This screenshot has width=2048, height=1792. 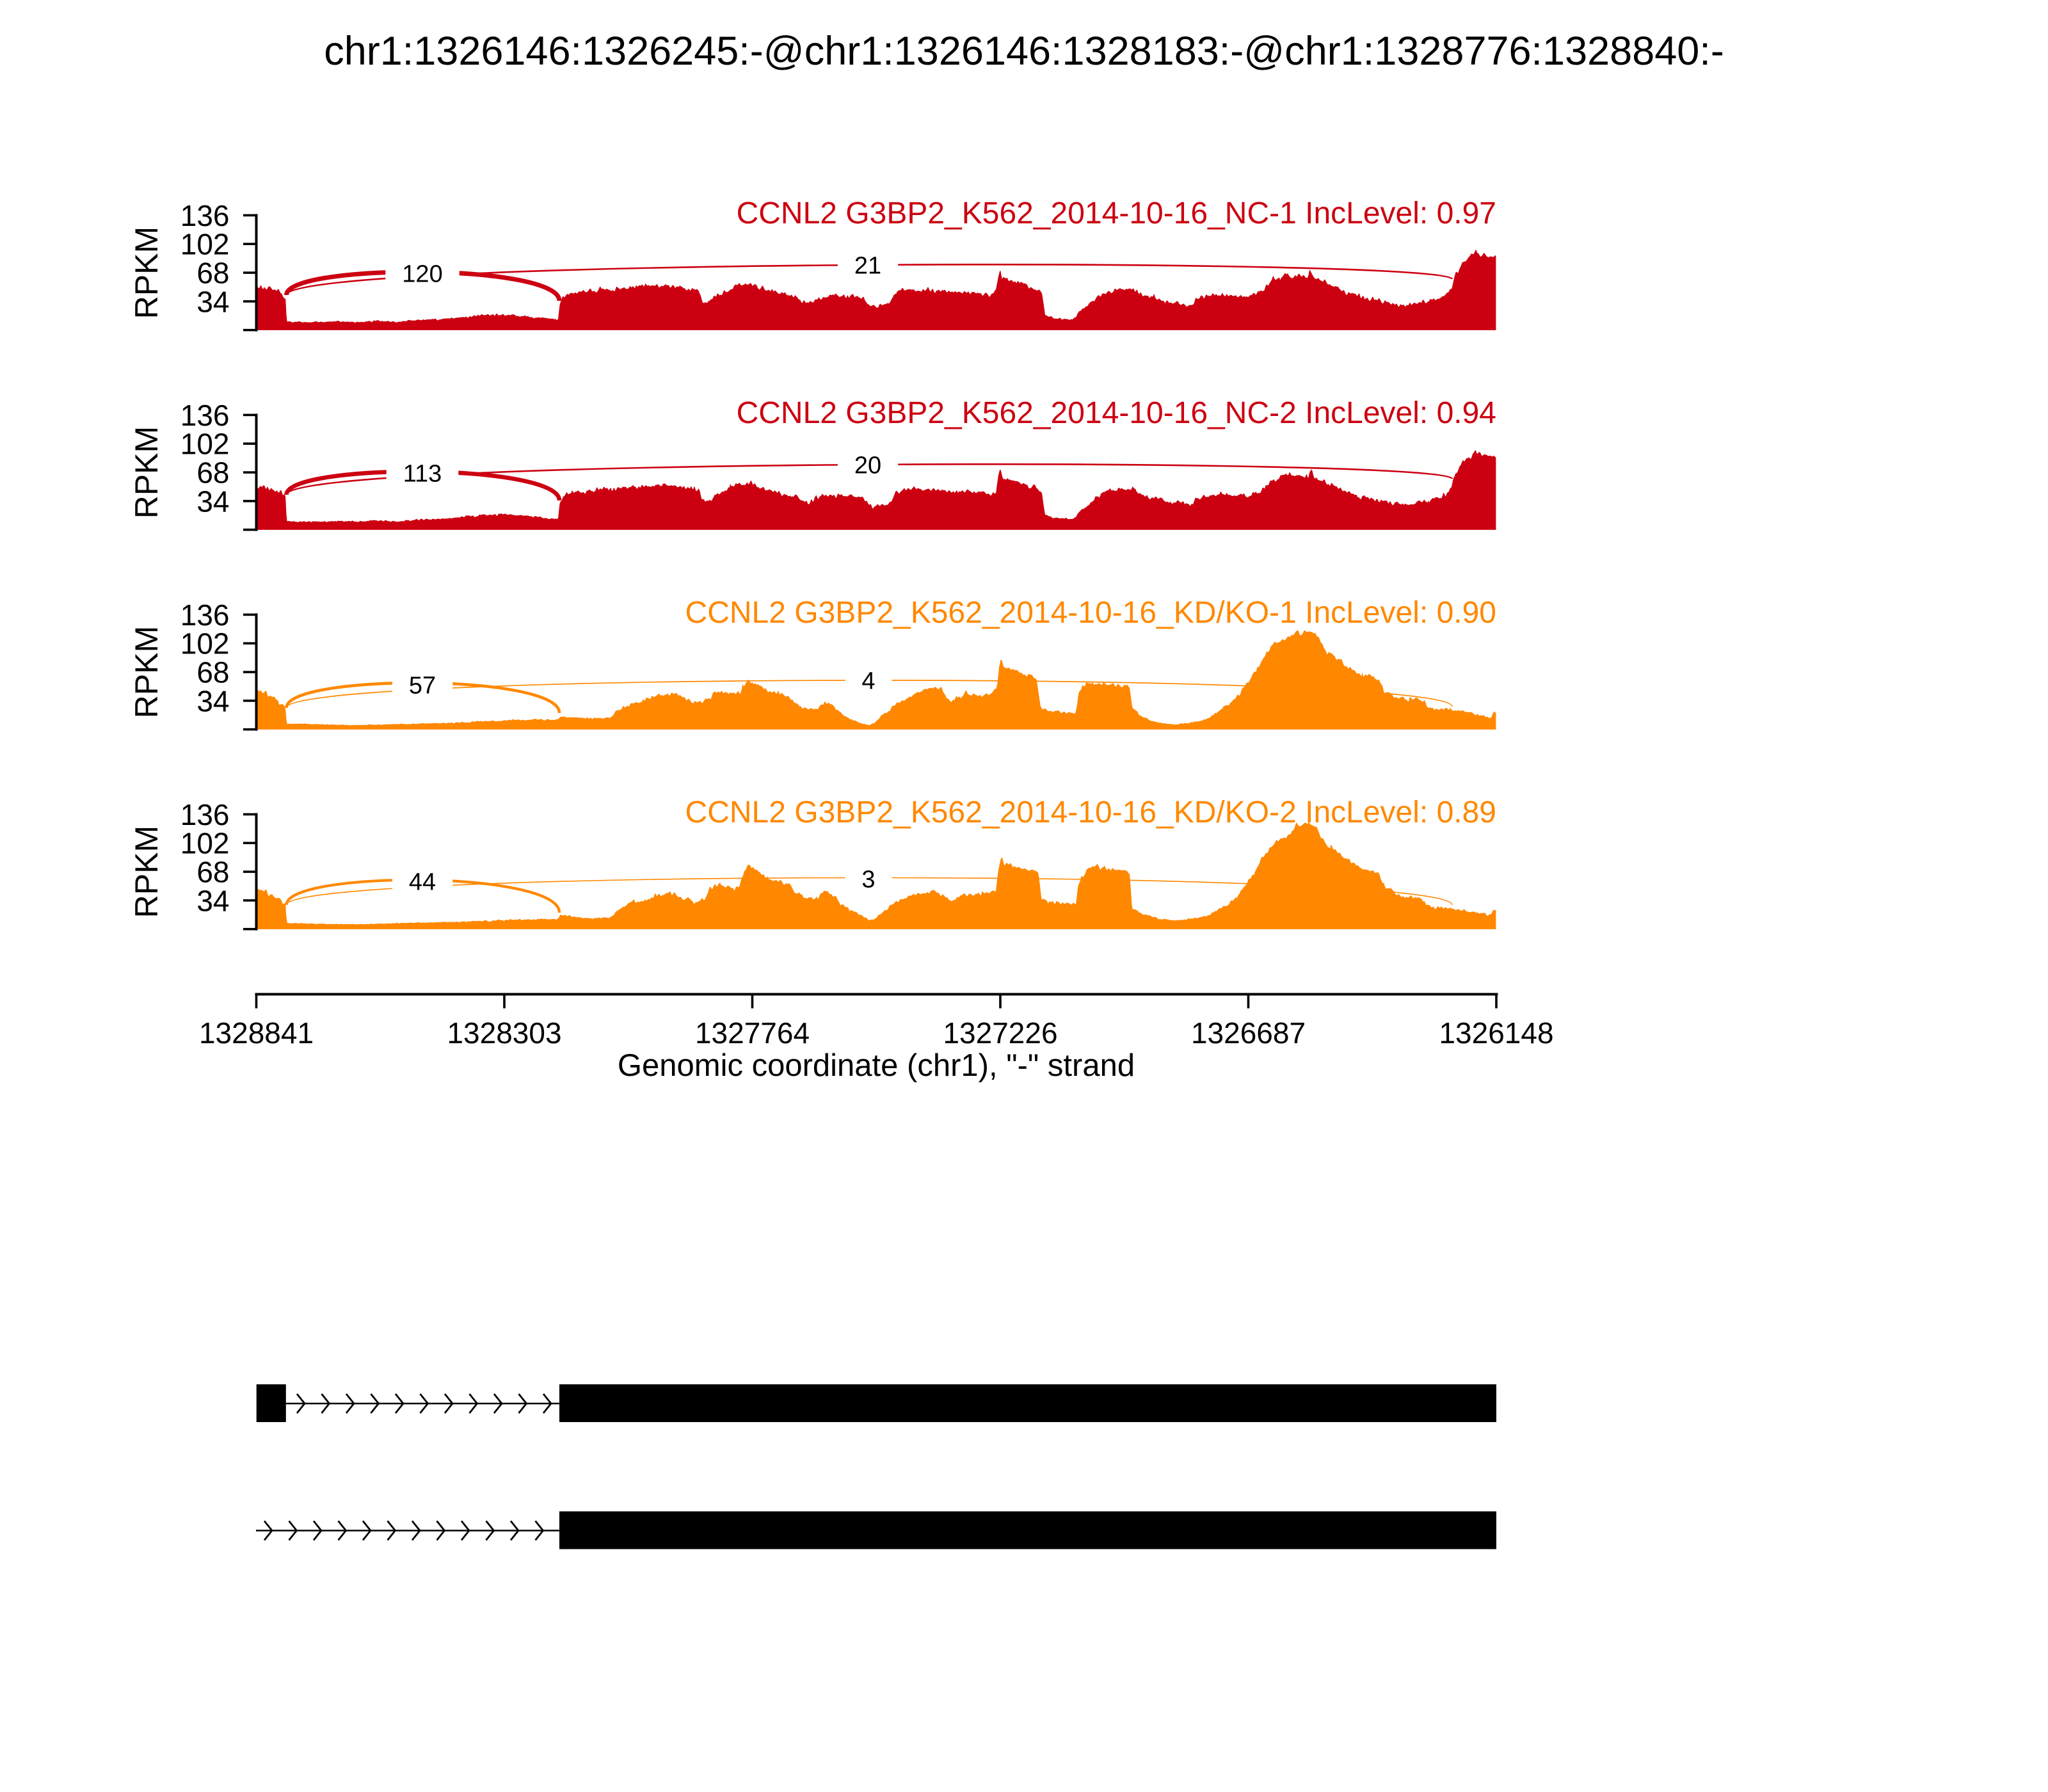 I want to click on svg-text: 4, so click(x=868, y=681).